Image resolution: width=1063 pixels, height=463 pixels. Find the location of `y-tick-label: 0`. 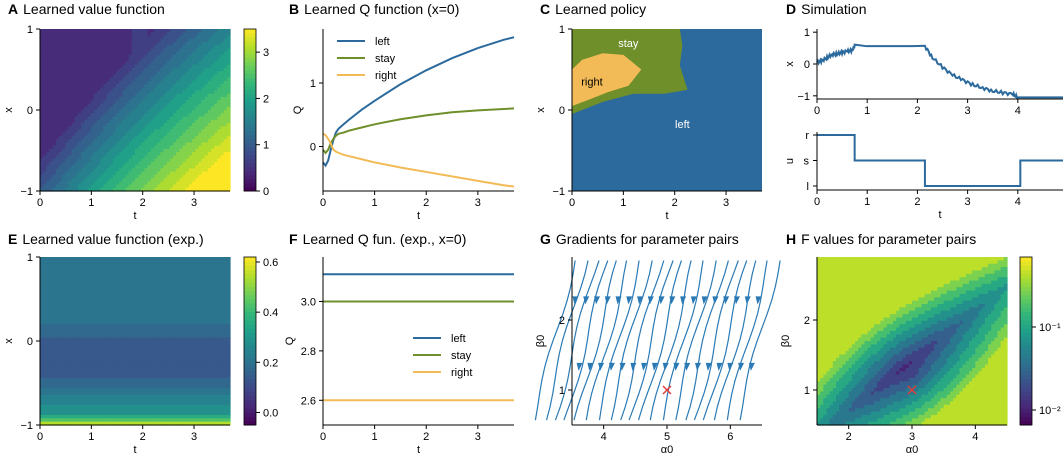

y-tick-label: 0 is located at coordinates (807, 65).